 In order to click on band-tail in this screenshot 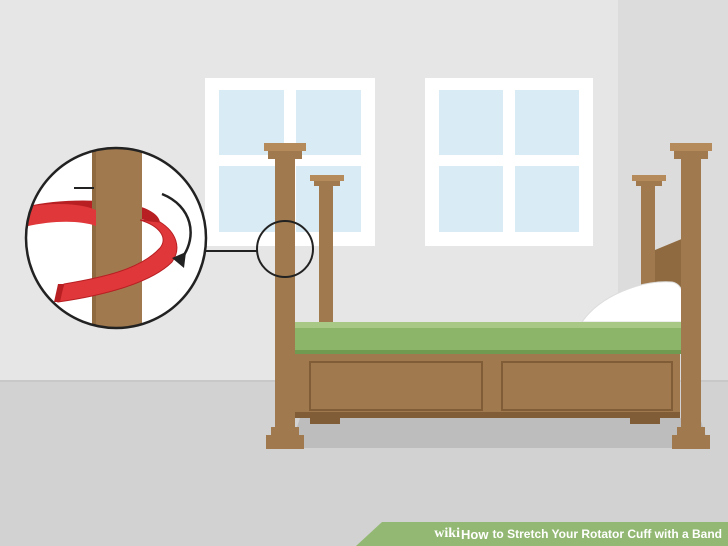, I will do `click(59, 293)`.